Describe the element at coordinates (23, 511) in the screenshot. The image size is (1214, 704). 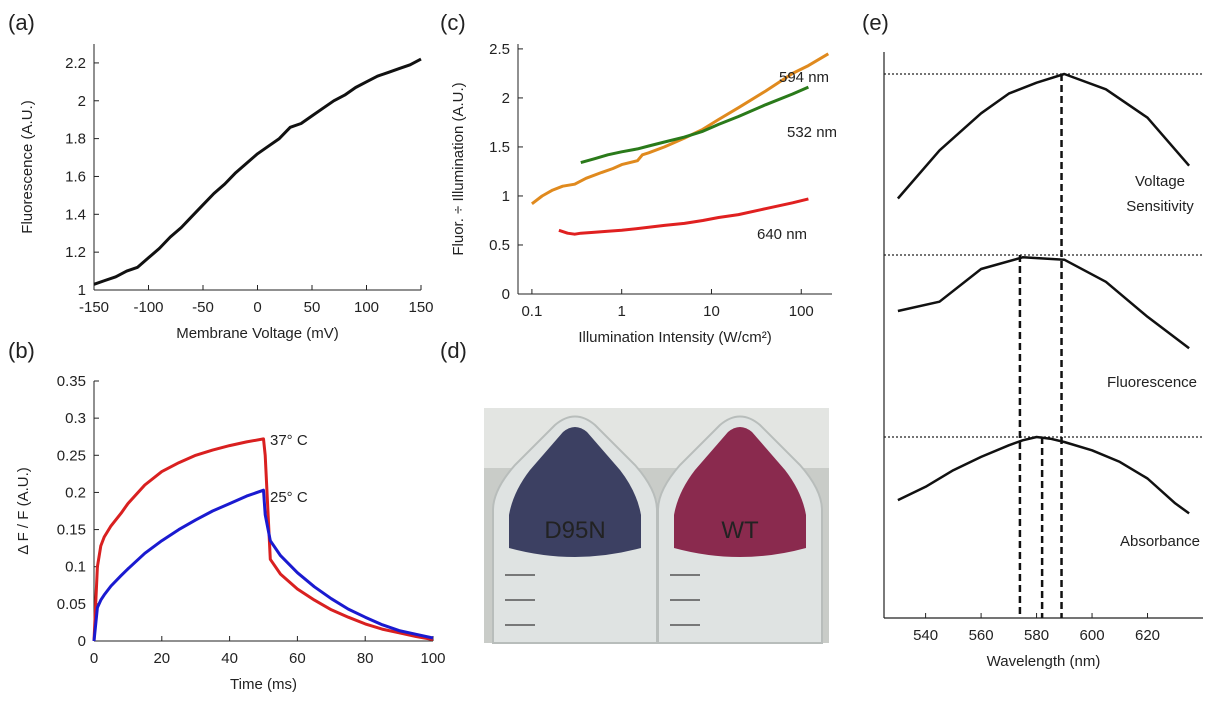
I see `y-axis-label: Δ F / F (A.U.)` at that location.